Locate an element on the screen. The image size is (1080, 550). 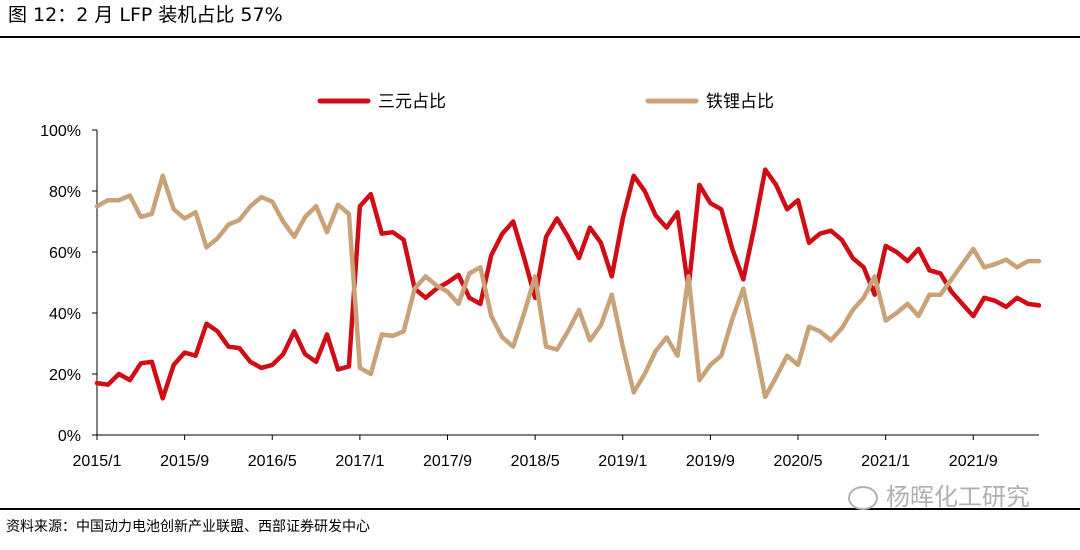
x-tick-label: 2017/9 is located at coordinates (447, 461).